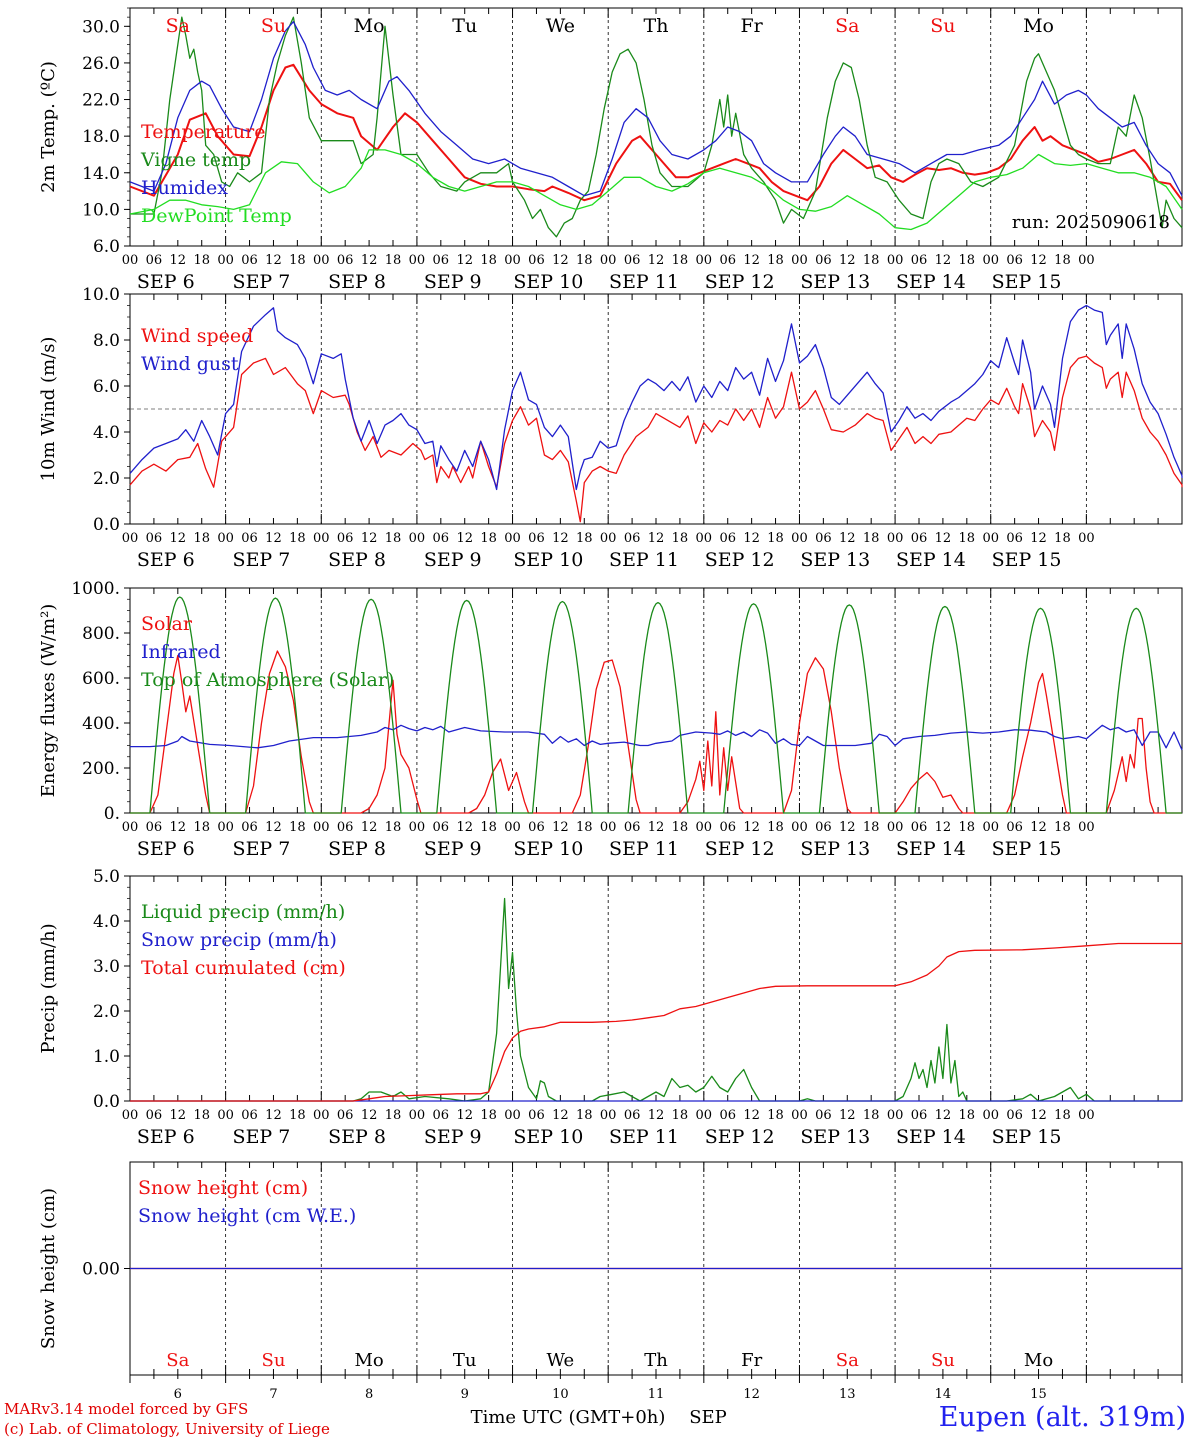 This screenshot has height=1445, width=1194. Describe the element at coordinates (1027, 282) in the screenshot. I see `date-label: SEP 15` at that location.